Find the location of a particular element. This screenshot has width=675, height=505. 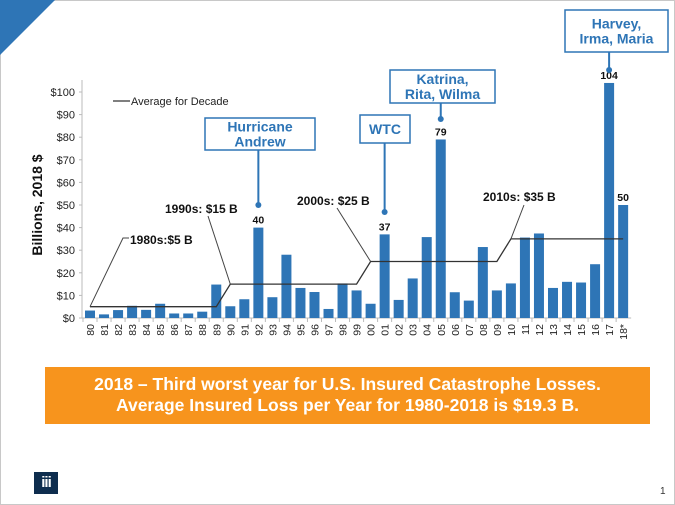

x-tick-label: 82 is located at coordinates (119, 330).